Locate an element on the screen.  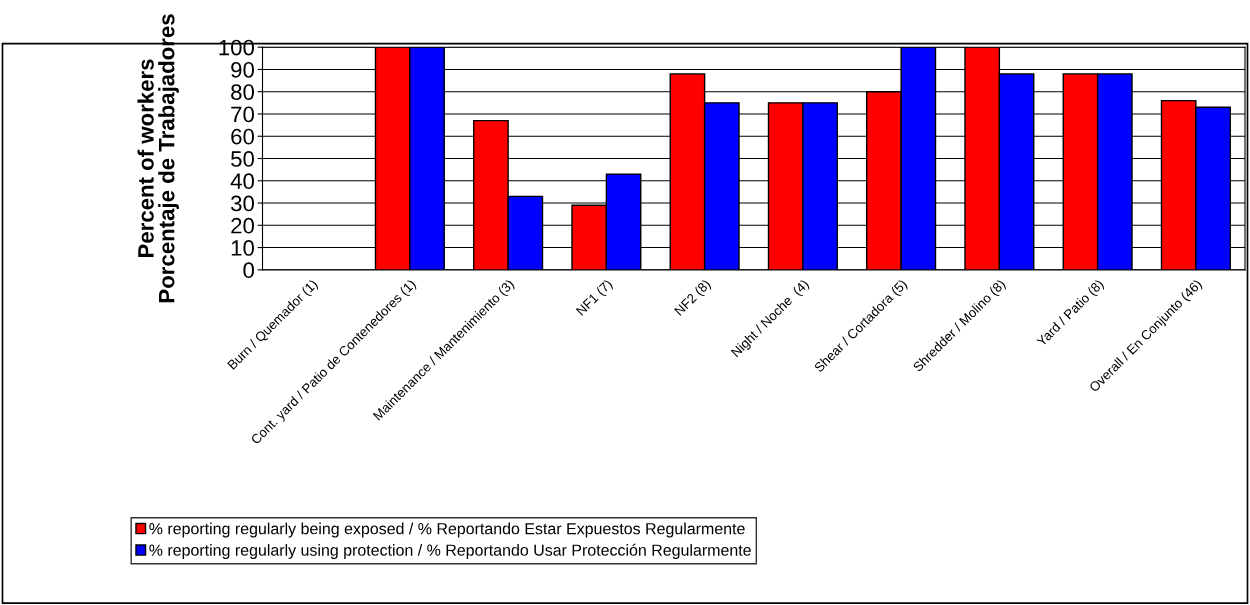
legend-label: % reporting regularly being exposed / % Reportando Estar Expuestos Regularmente is located at coordinates (447, 530).